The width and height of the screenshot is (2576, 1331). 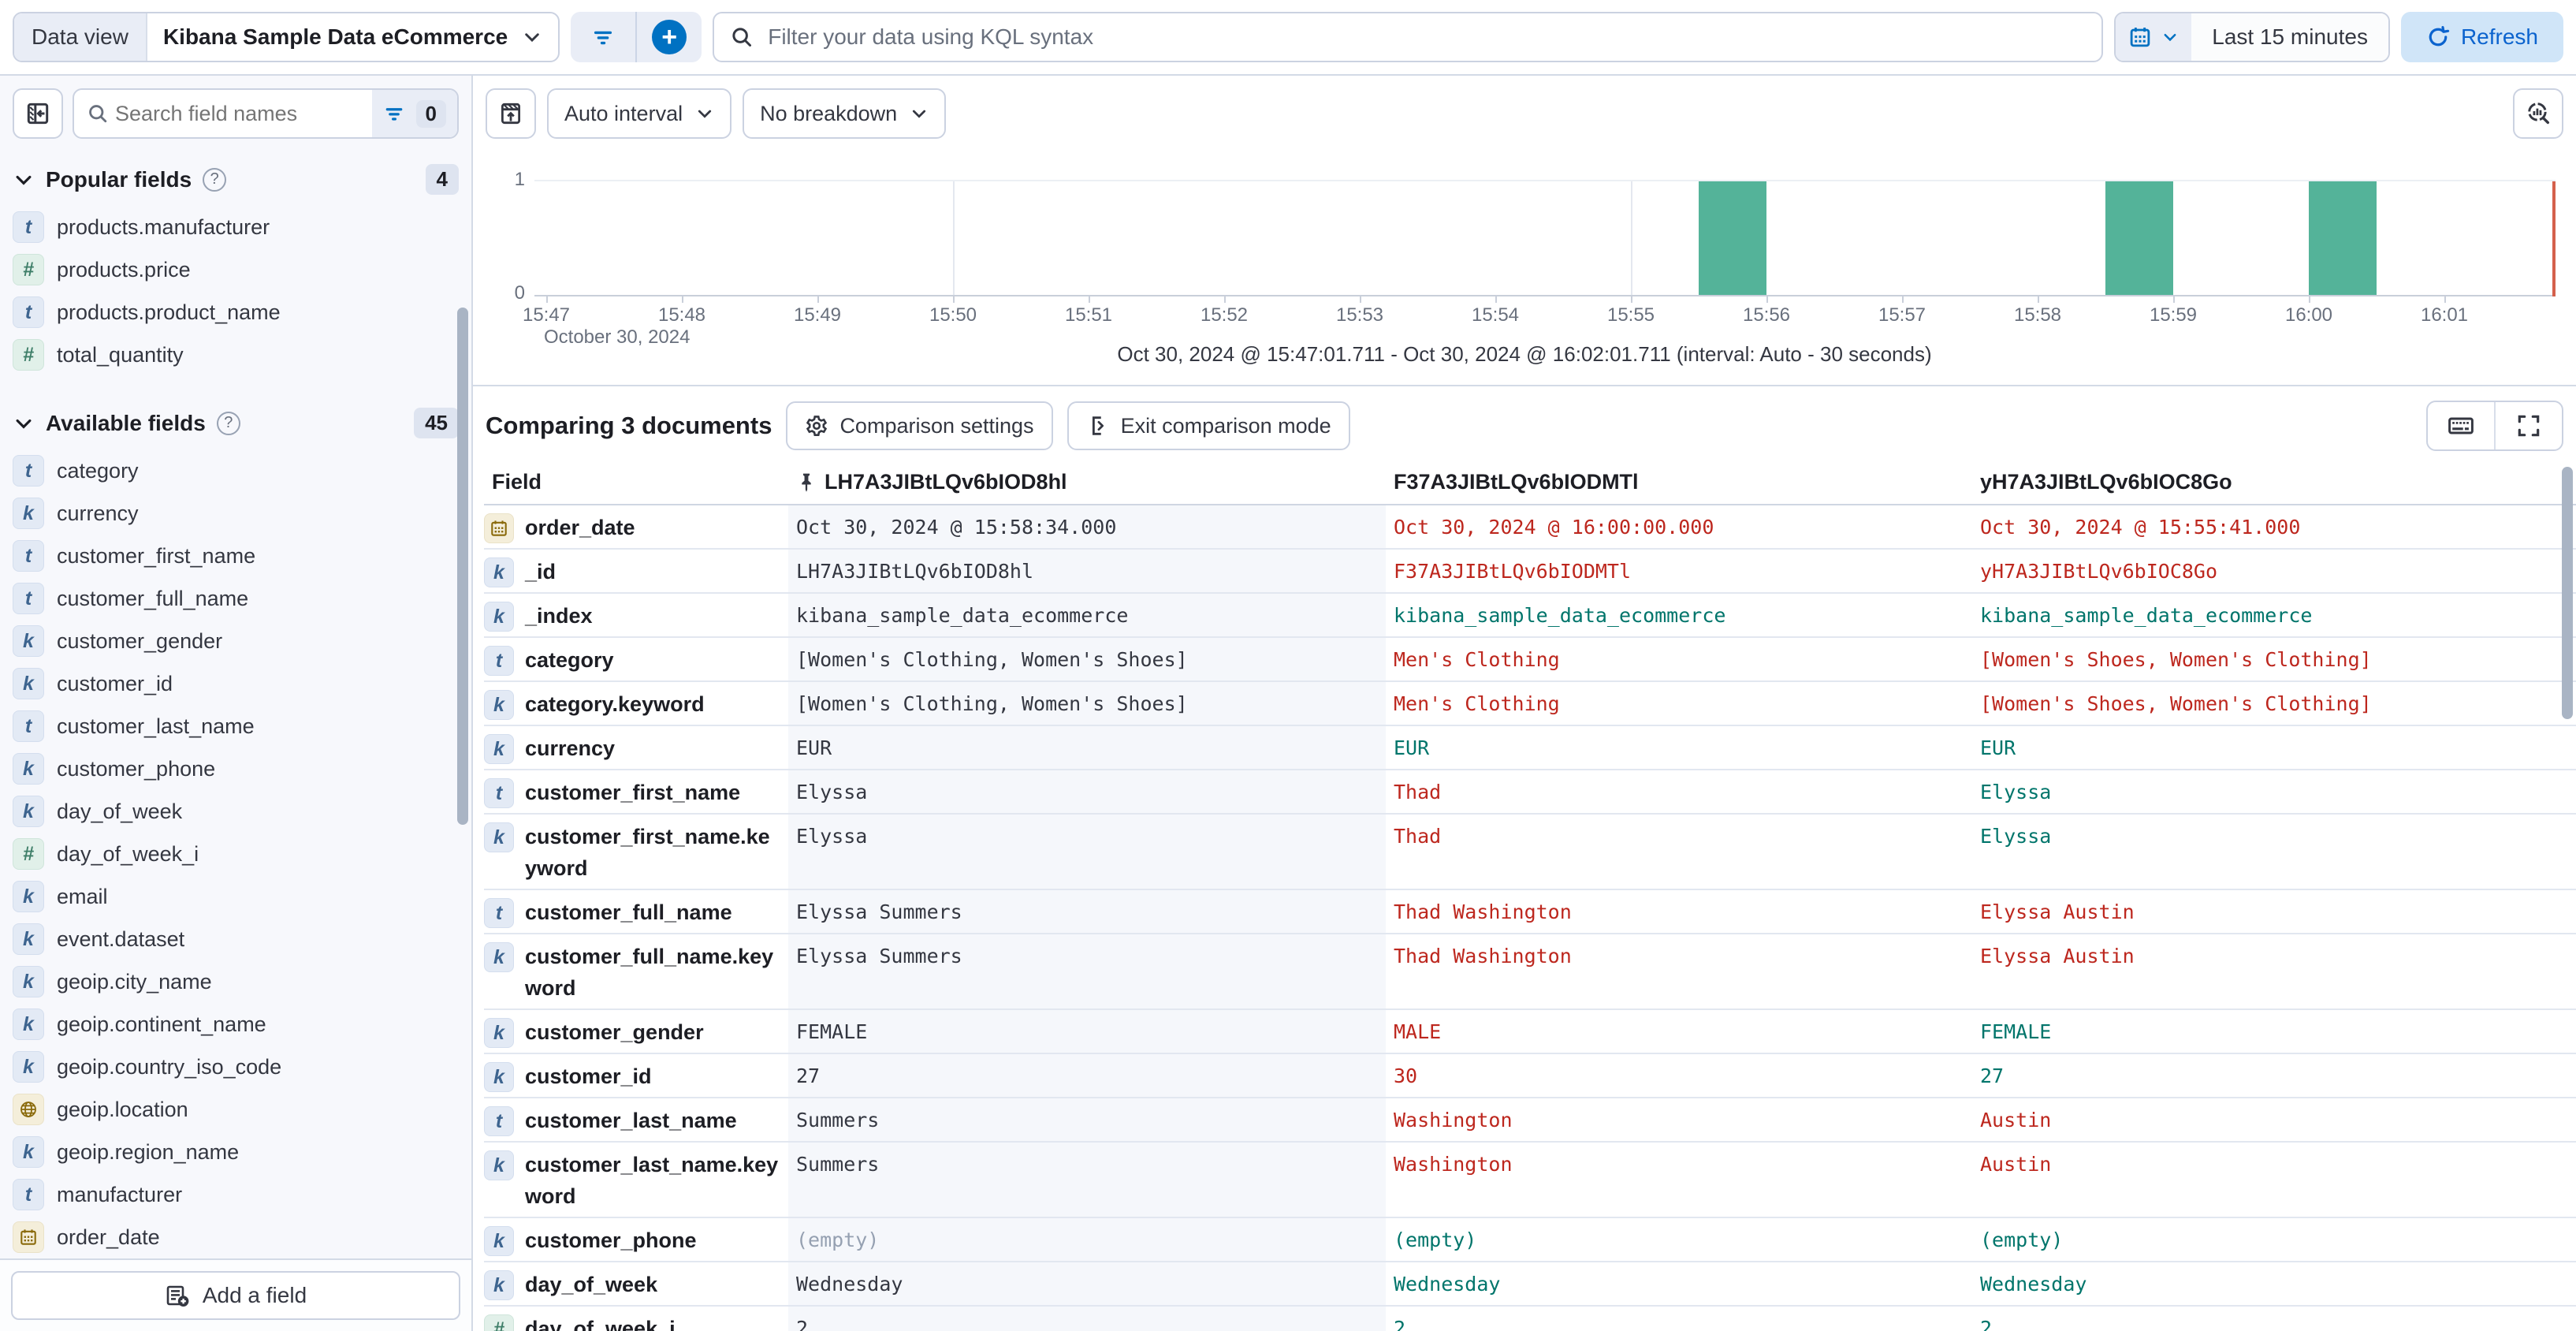 I want to click on table-scrollbar, so click(x=2567, y=593).